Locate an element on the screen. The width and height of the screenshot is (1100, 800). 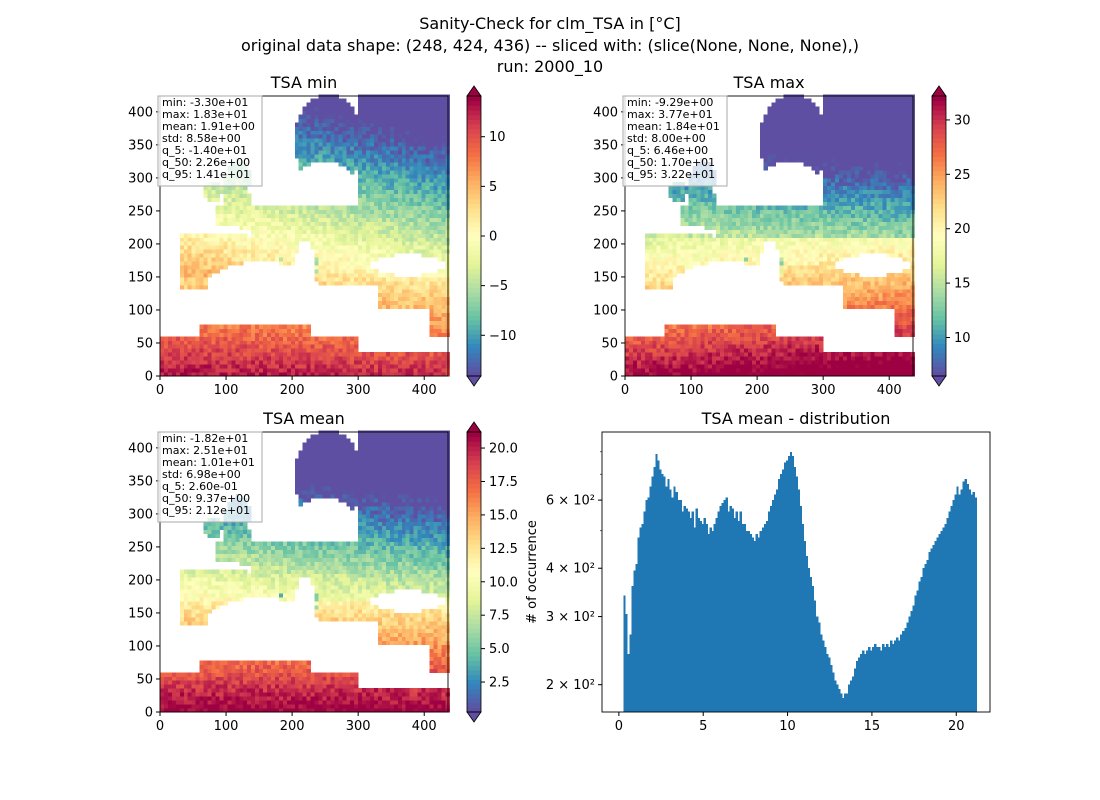
y-axis-label: # of occurrence is located at coordinates (532, 572).